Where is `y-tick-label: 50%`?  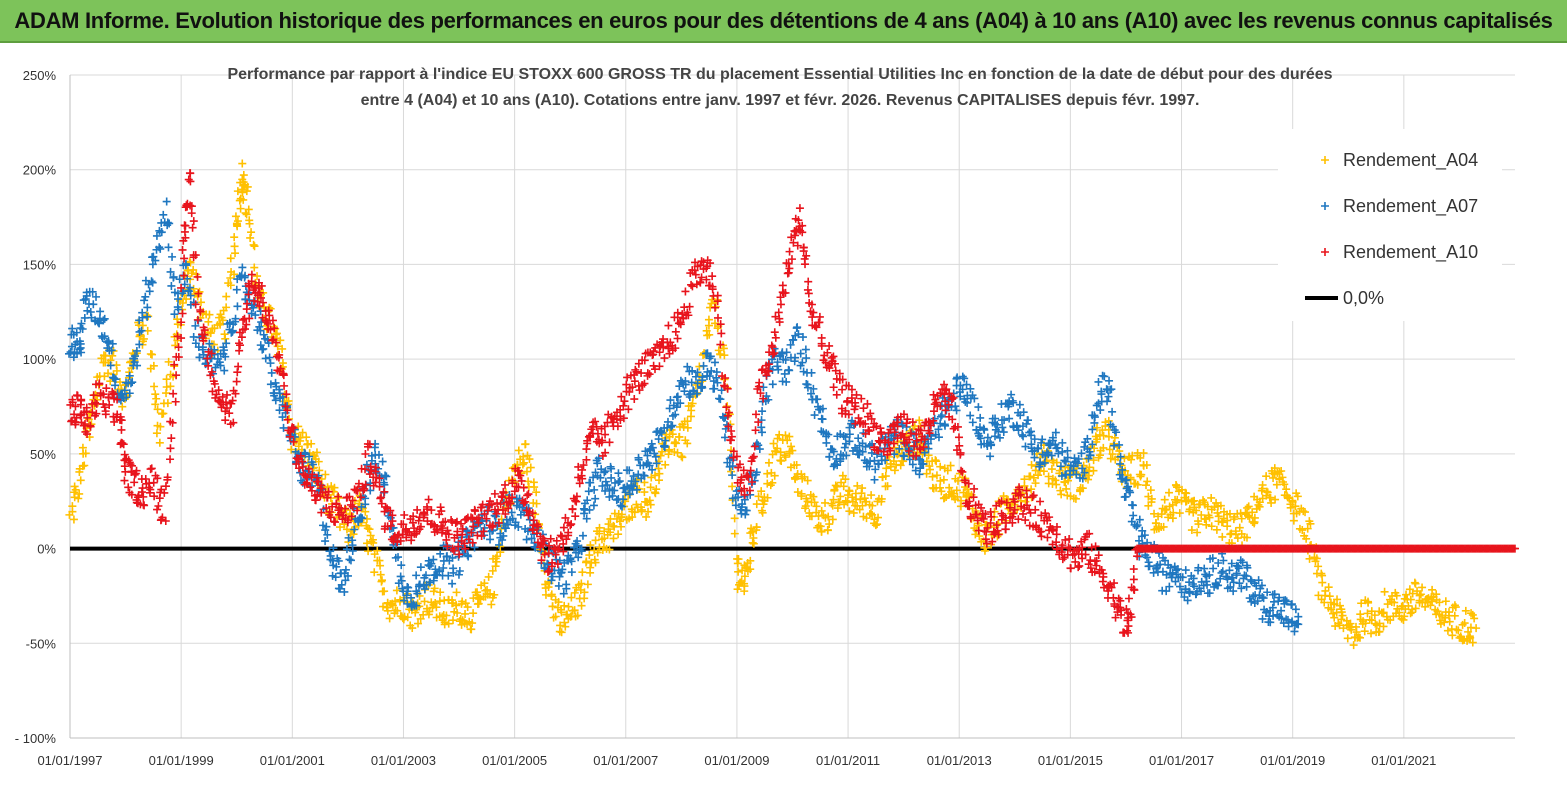 y-tick-label: 50% is located at coordinates (43, 454).